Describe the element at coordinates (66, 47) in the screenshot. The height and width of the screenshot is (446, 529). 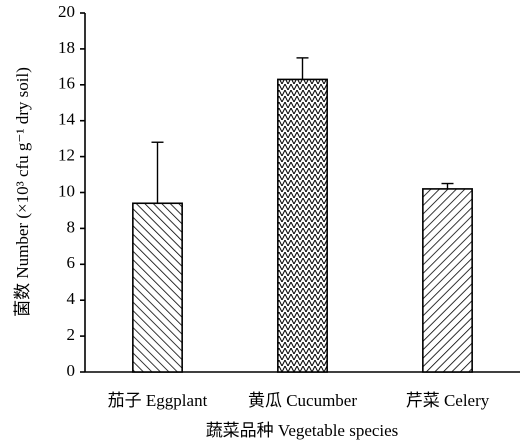
I see `y-tick-label: 18` at that location.